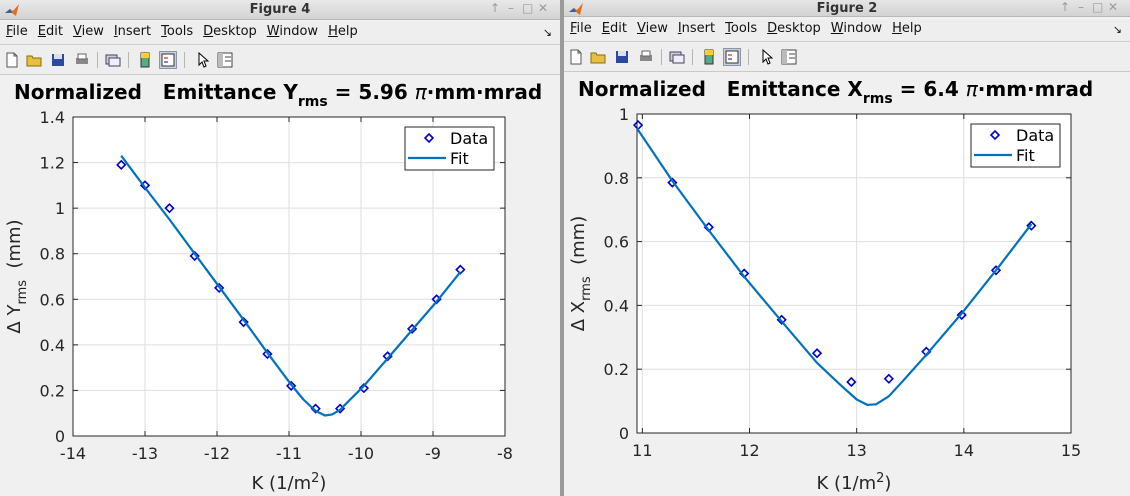 The width and height of the screenshot is (1130, 496). Describe the element at coordinates (749, 450) in the screenshot. I see `x-tick-label: 12` at that location.